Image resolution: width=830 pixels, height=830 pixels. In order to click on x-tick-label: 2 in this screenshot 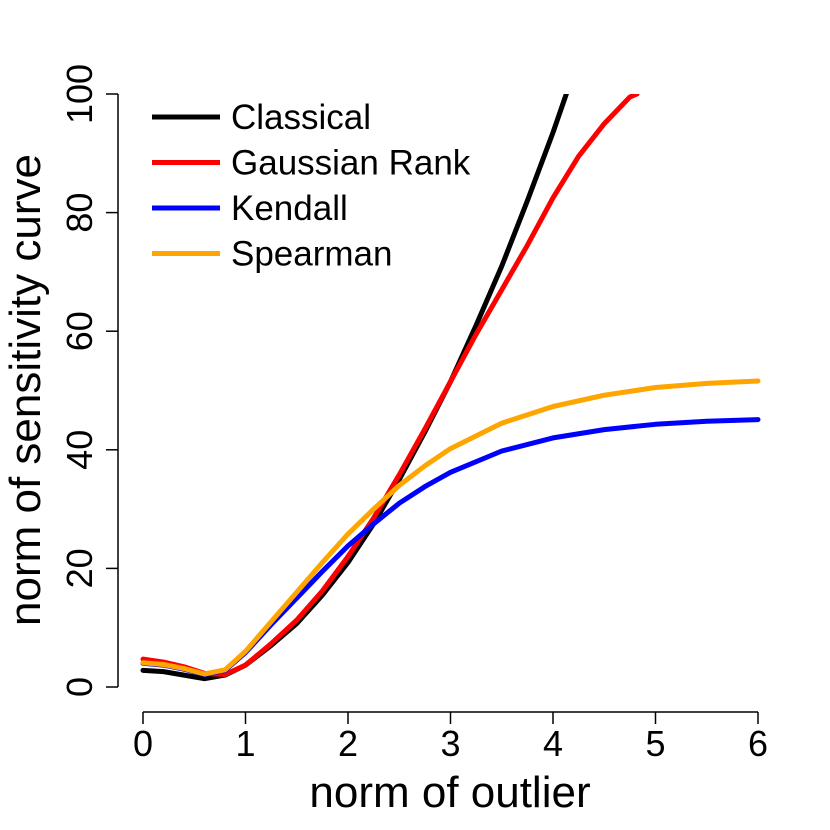, I will do `click(348, 743)`.